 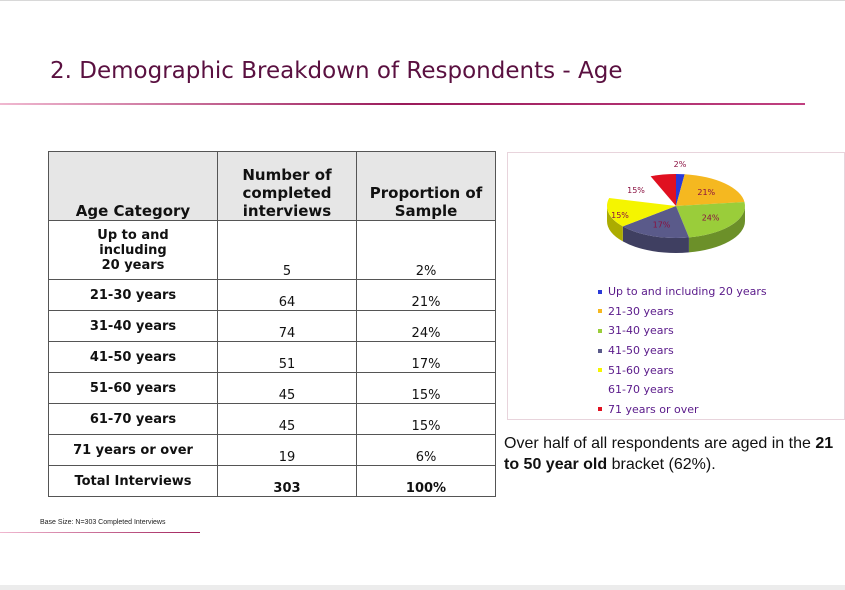 What do you see at coordinates (426, 326) in the screenshot?
I see `row-proportion: 24%` at bounding box center [426, 326].